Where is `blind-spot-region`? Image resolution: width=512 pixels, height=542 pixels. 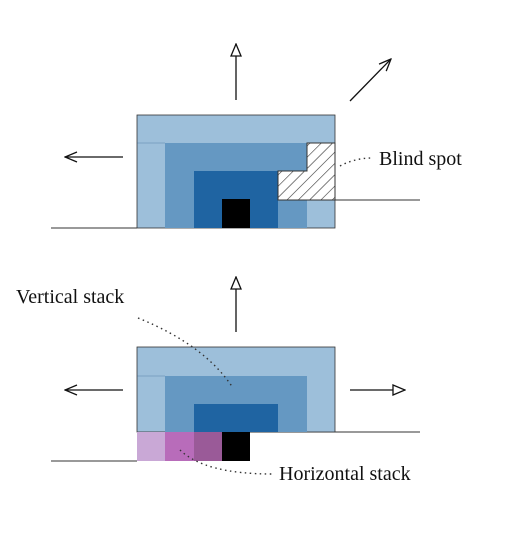 blind-spot-region is located at coordinates (306, 171).